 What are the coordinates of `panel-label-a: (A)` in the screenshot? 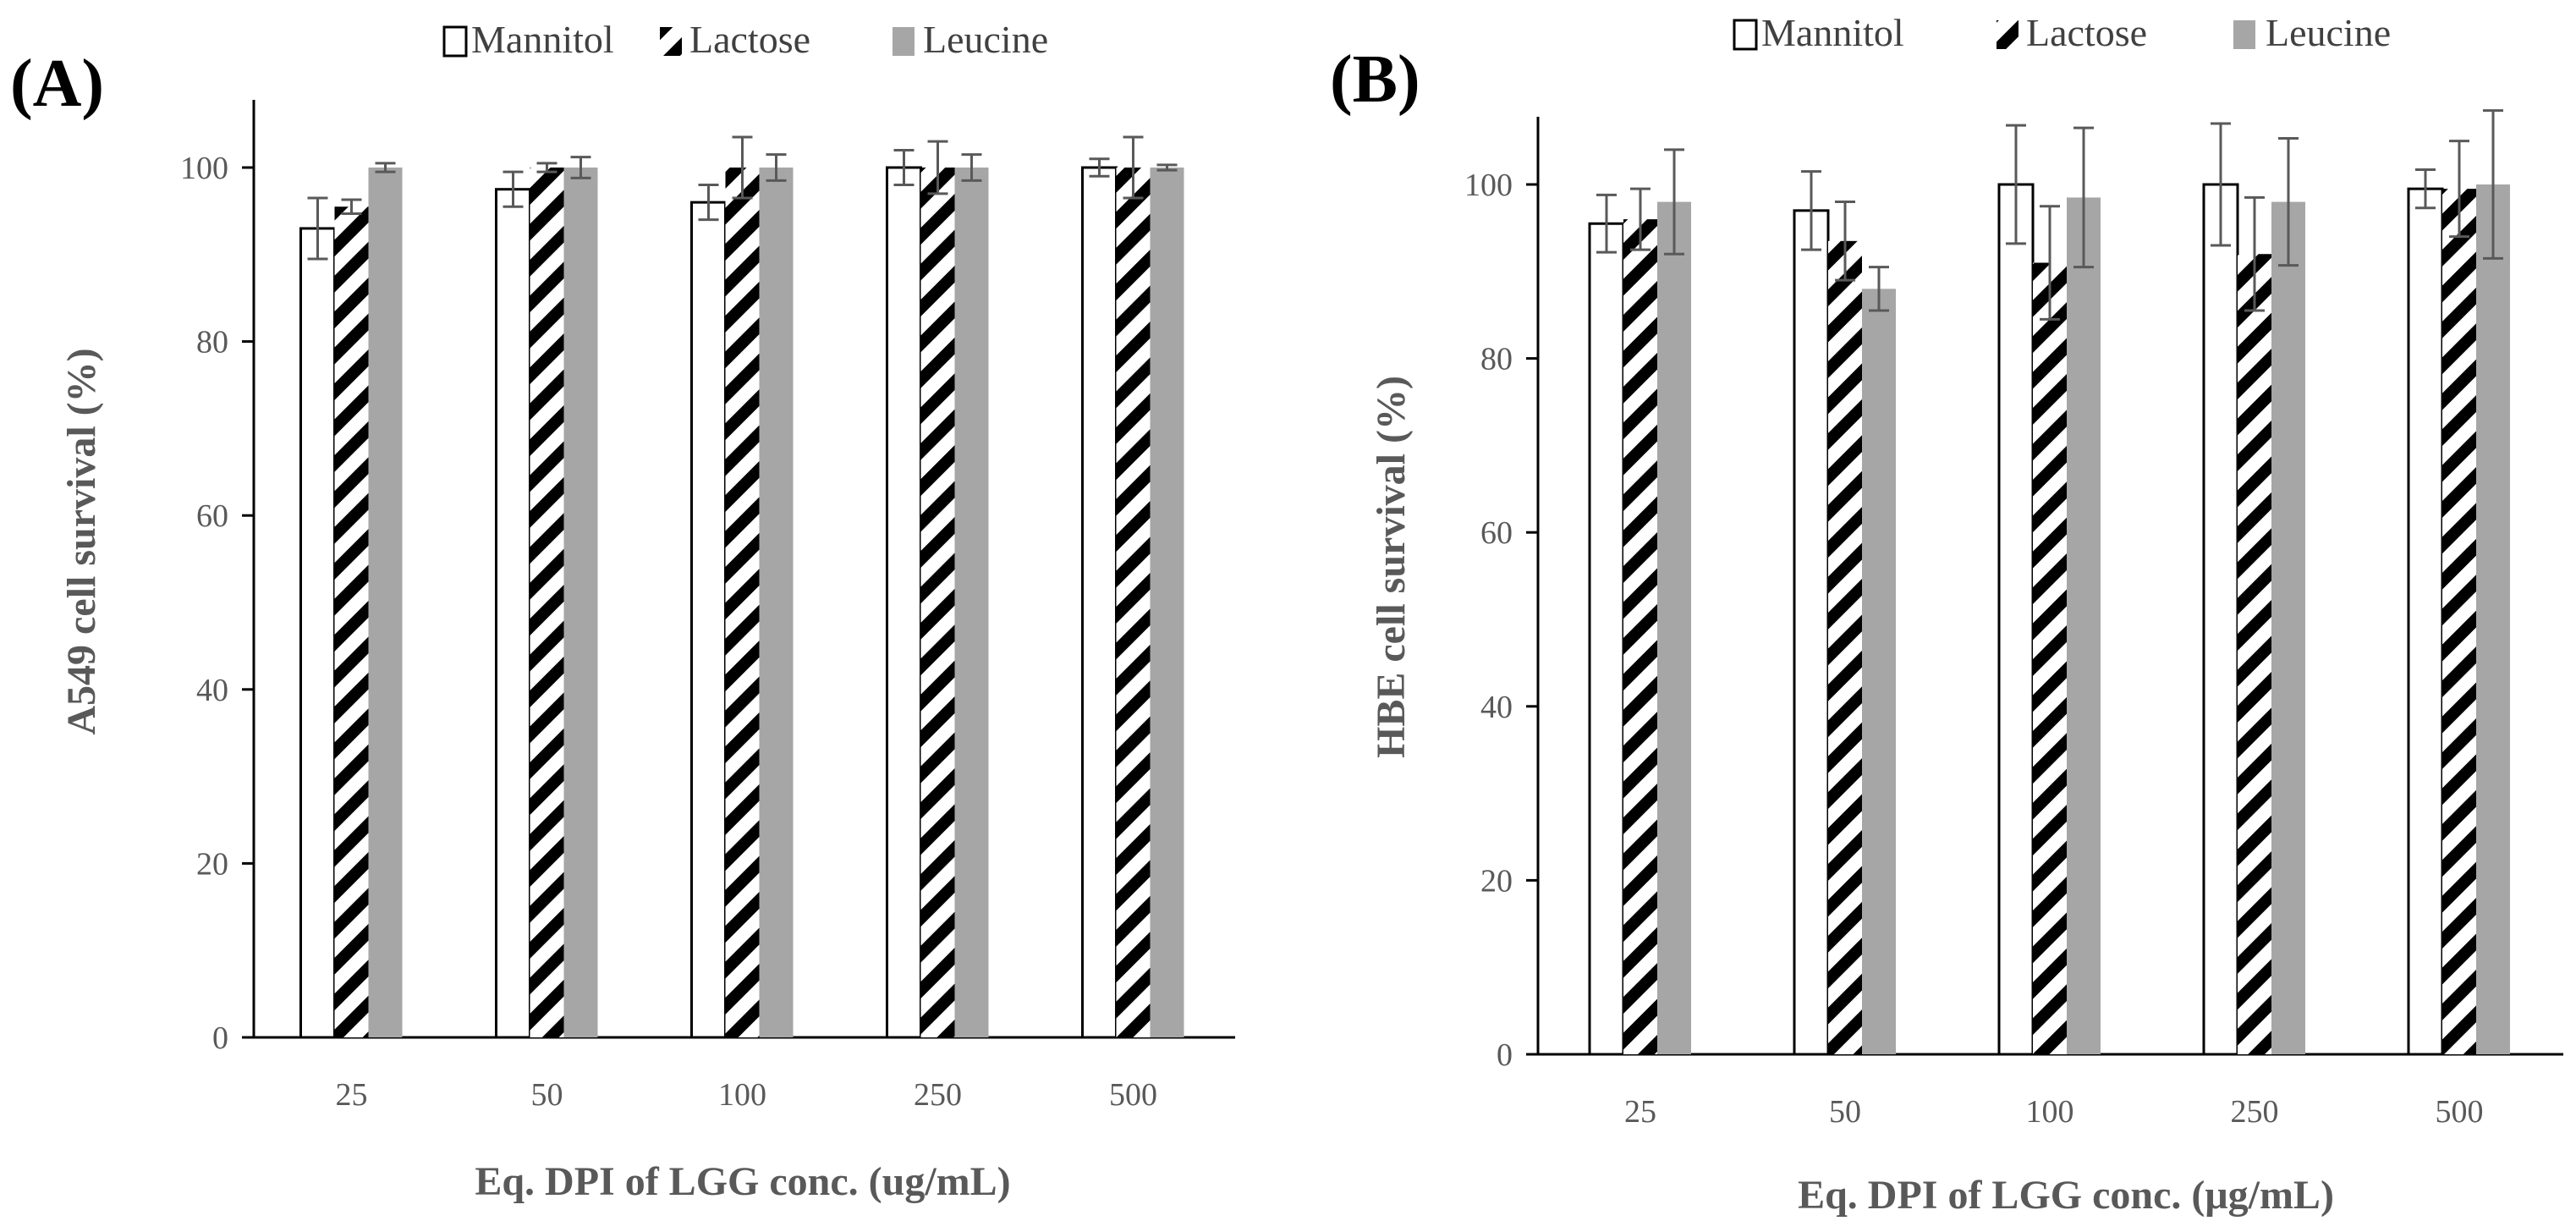 It's located at (57, 84).